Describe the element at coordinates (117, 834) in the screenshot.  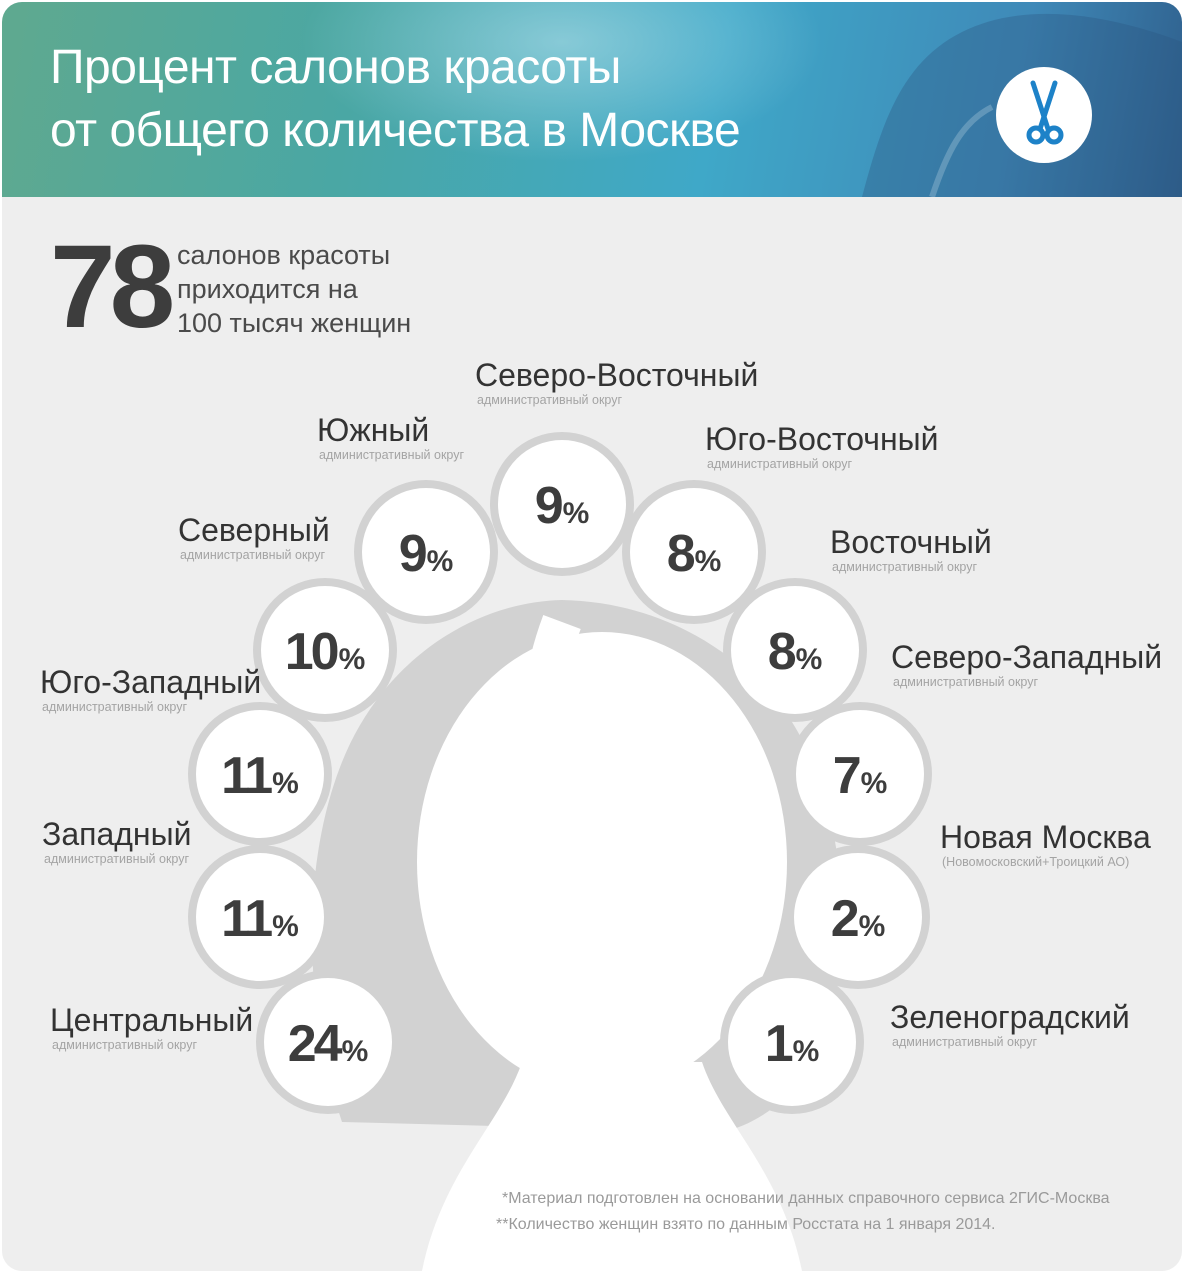
I see `district-name: Западный` at that location.